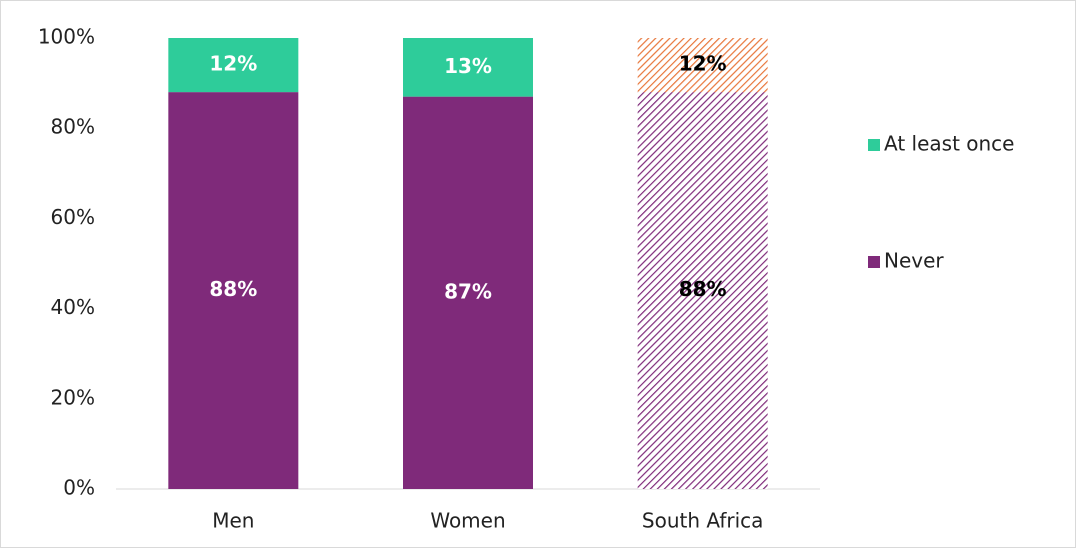 This screenshot has height=548, width=1076. I want to click on y-tick-label: 20%, so click(73, 397).